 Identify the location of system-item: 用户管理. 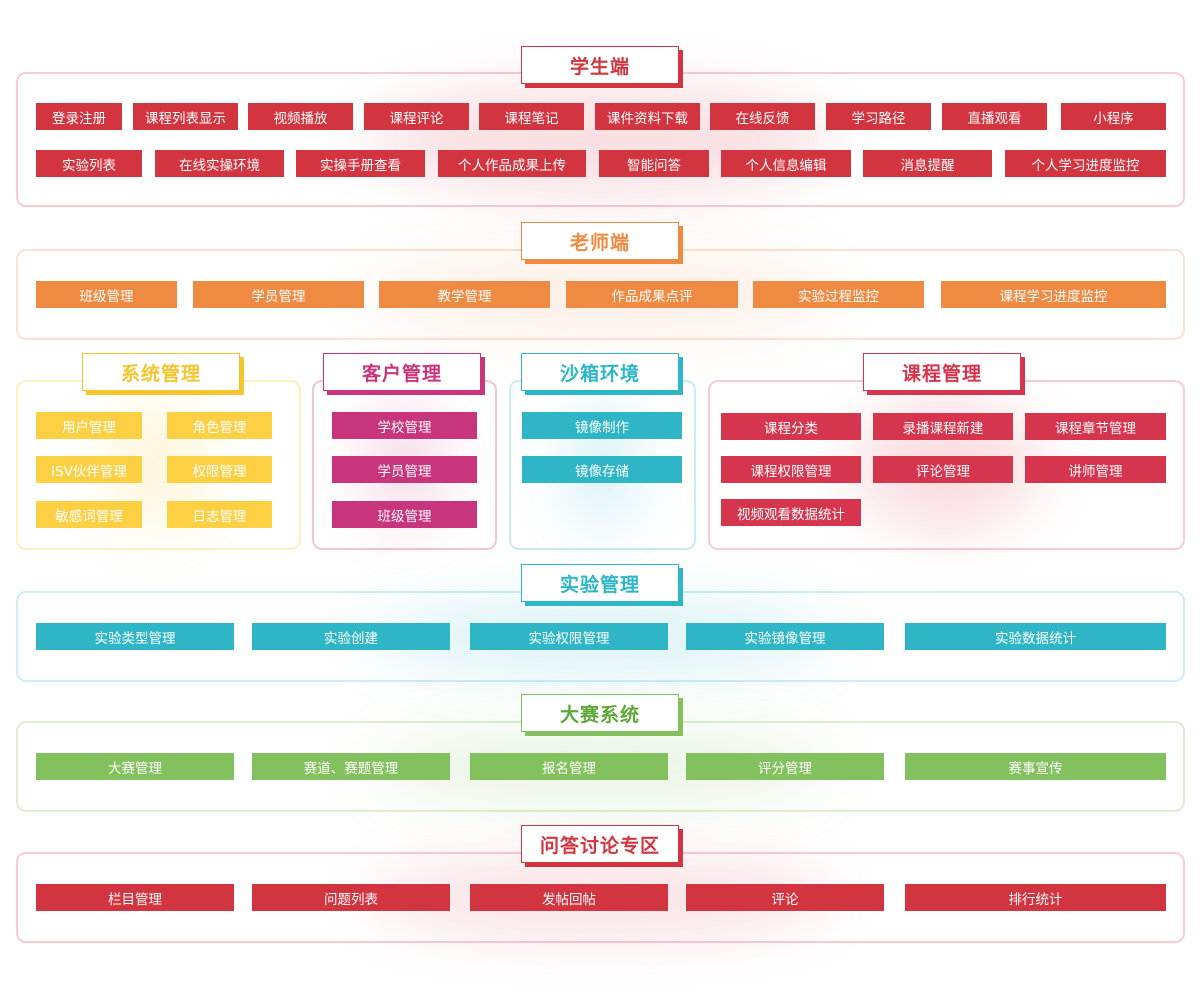
(89, 425).